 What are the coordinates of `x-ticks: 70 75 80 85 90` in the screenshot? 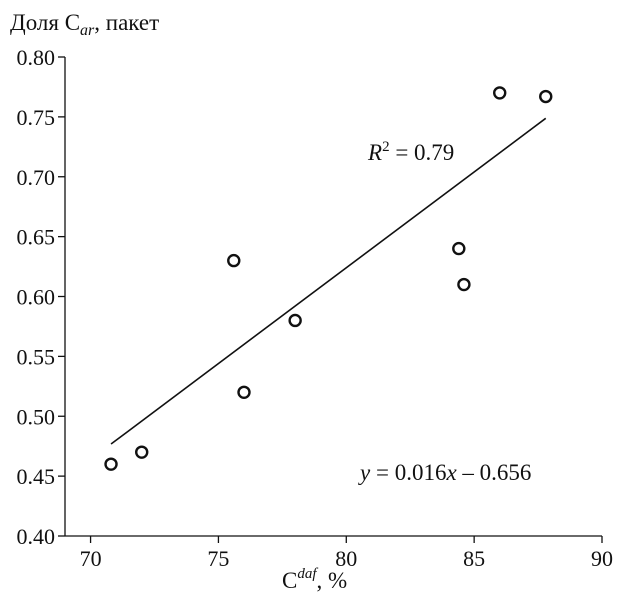 It's located at (346, 553).